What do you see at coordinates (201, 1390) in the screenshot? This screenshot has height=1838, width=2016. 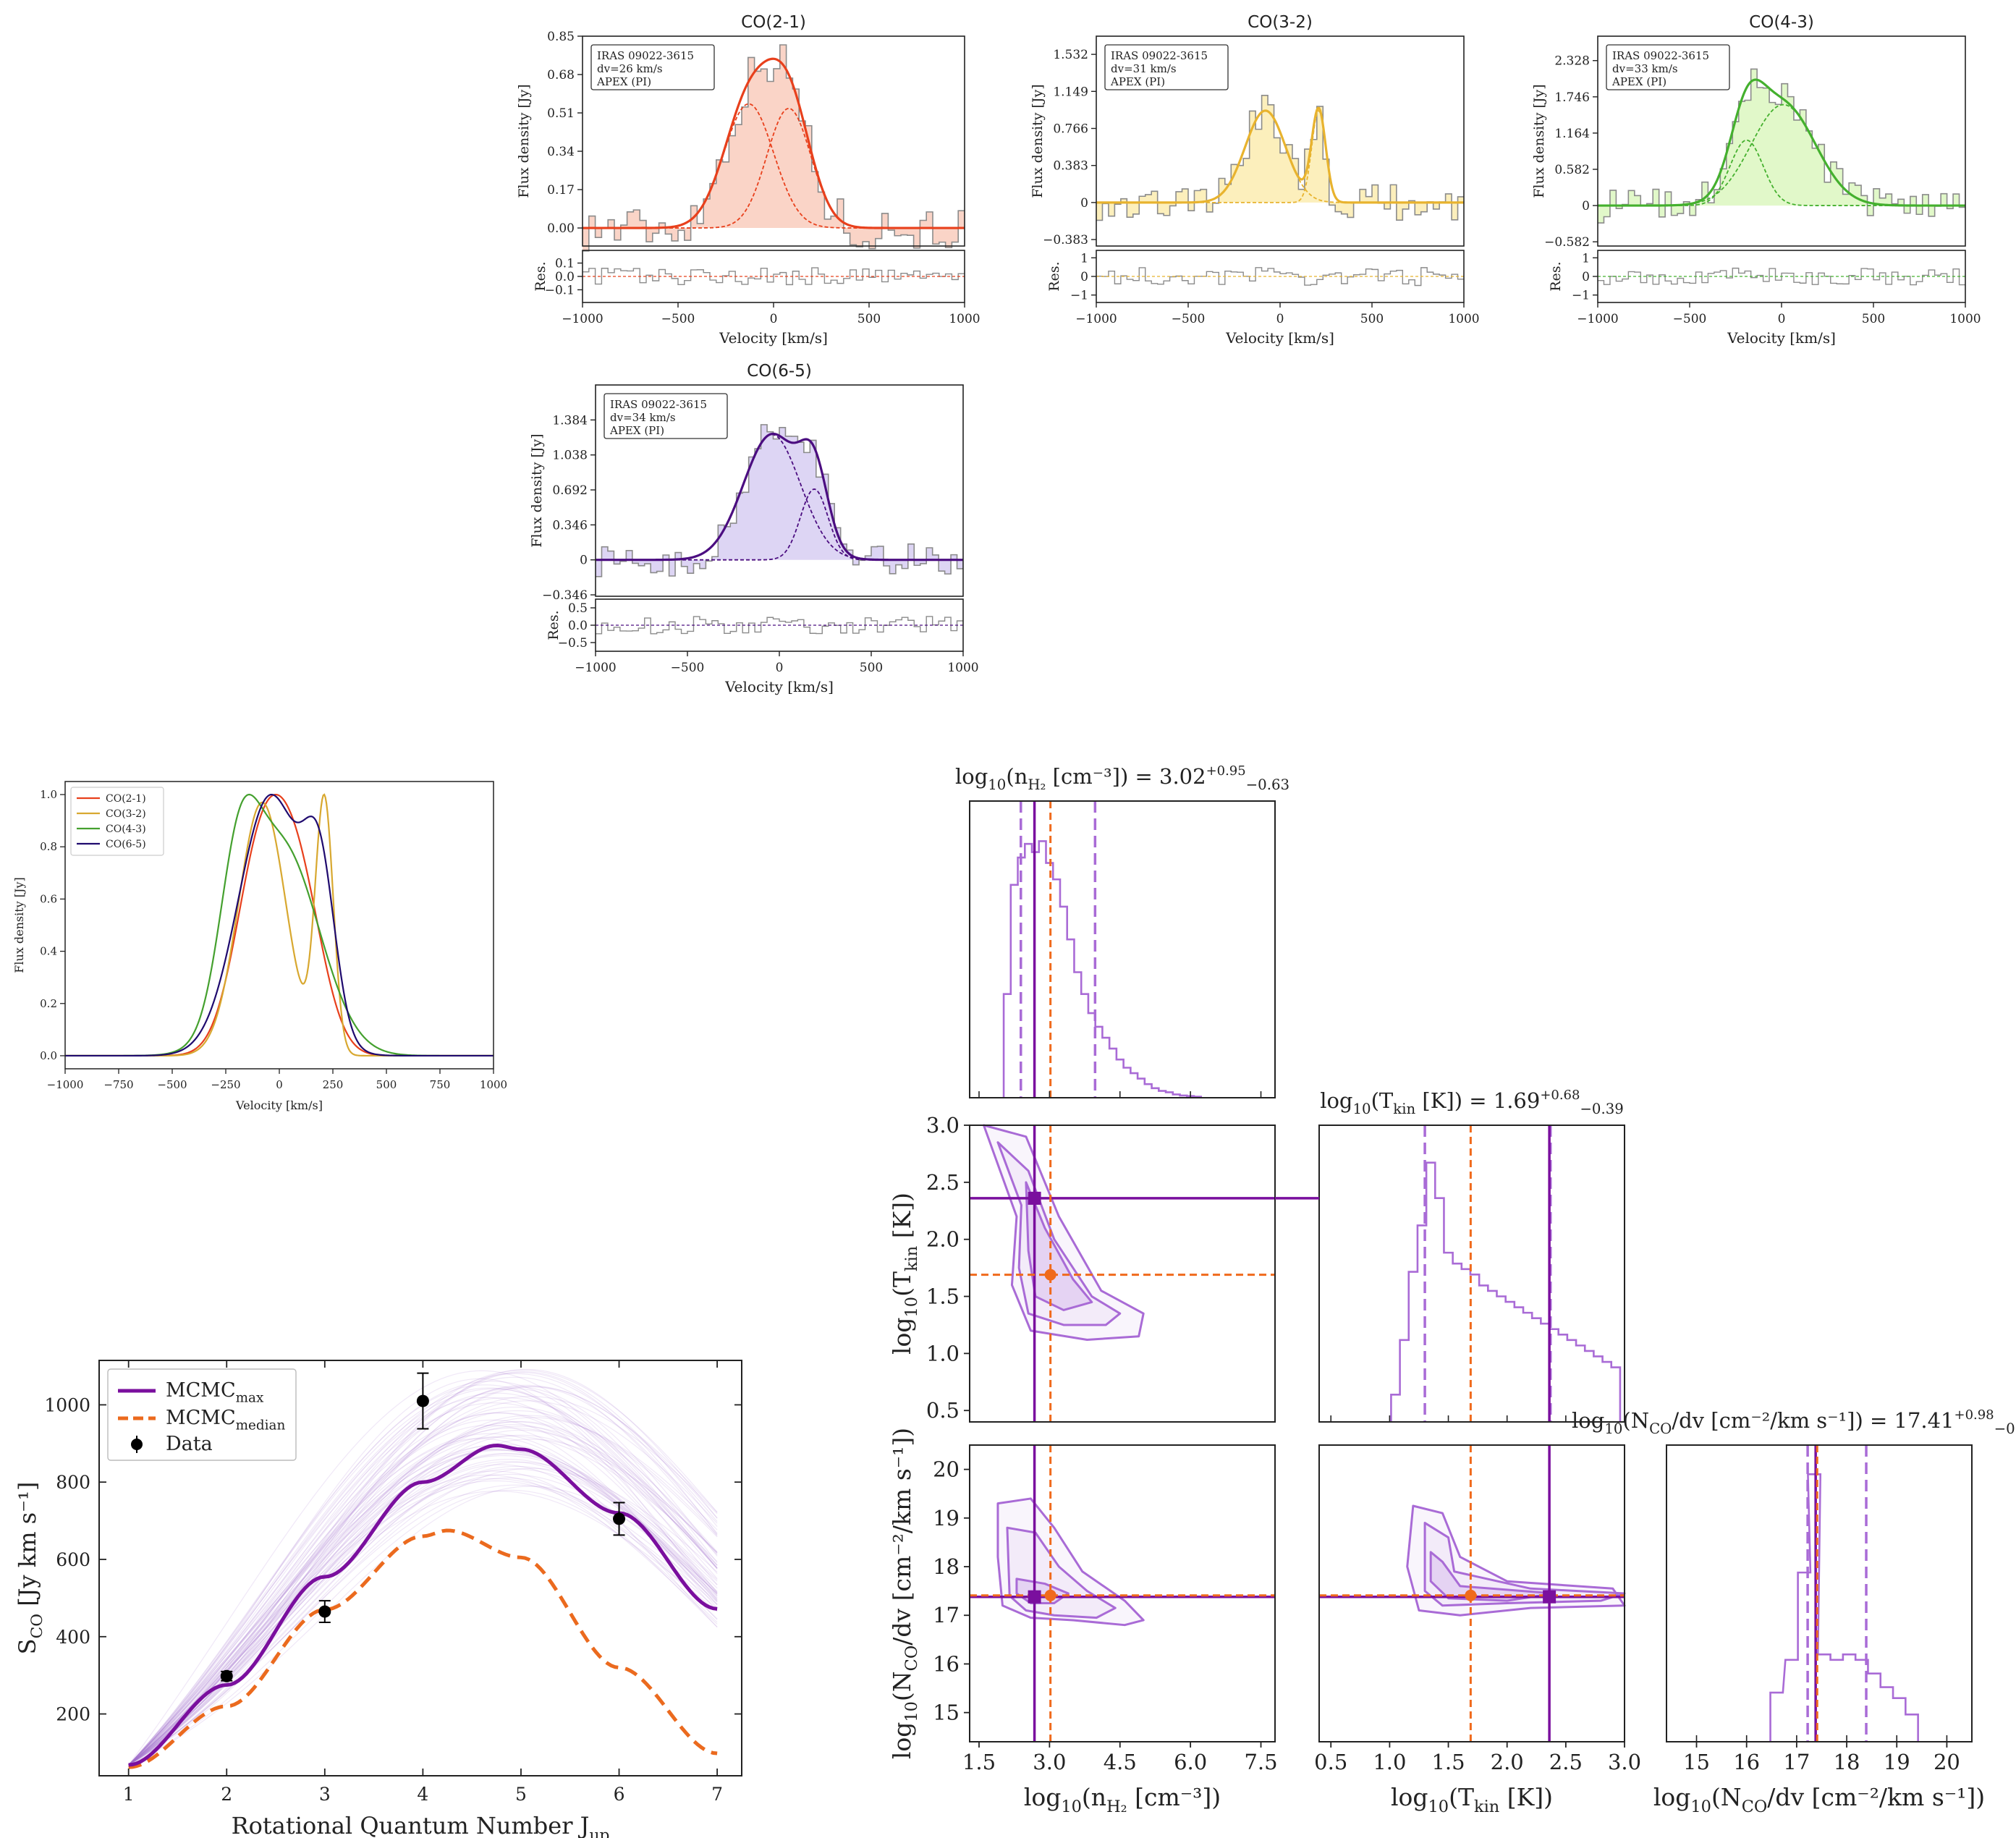 I see `label-part: MCMC` at bounding box center [201, 1390].